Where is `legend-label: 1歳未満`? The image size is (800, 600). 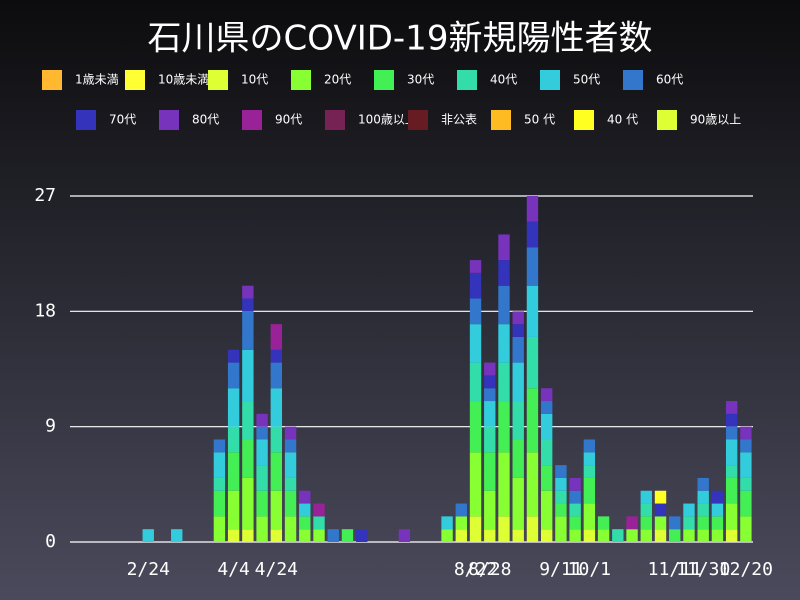
legend-label: 1歳未満 is located at coordinates (97, 80).